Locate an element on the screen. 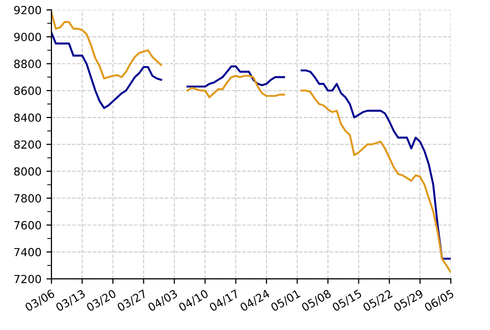 Image resolution: width=490 pixels, height=330 pixels. y-tick-label: 9000 is located at coordinates (27, 37).